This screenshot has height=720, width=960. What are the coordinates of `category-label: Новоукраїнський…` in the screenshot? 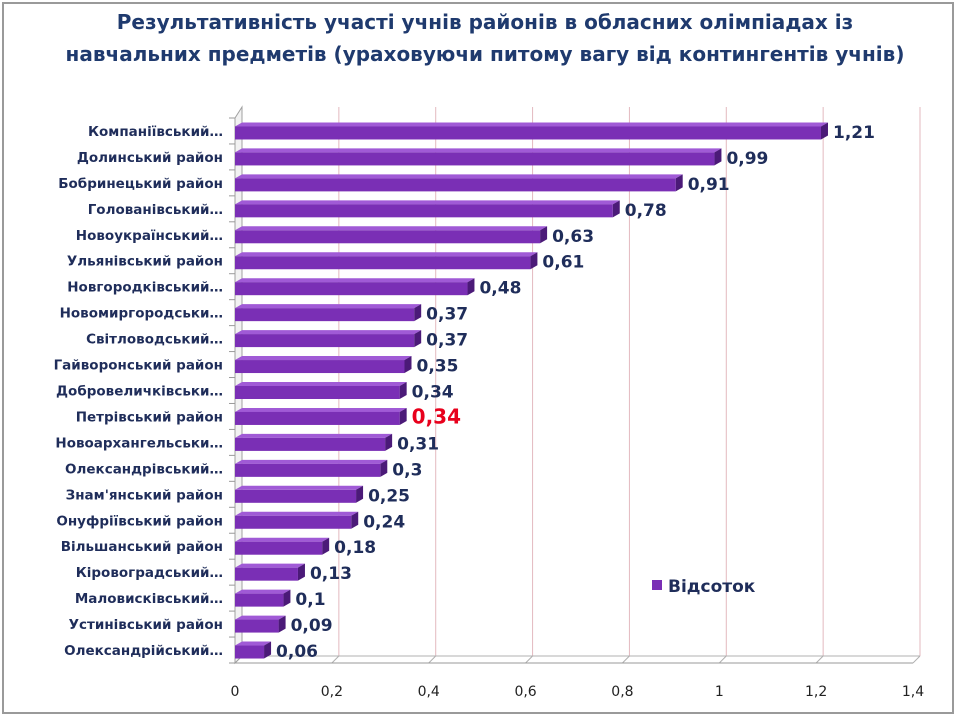 It's located at (149, 236).